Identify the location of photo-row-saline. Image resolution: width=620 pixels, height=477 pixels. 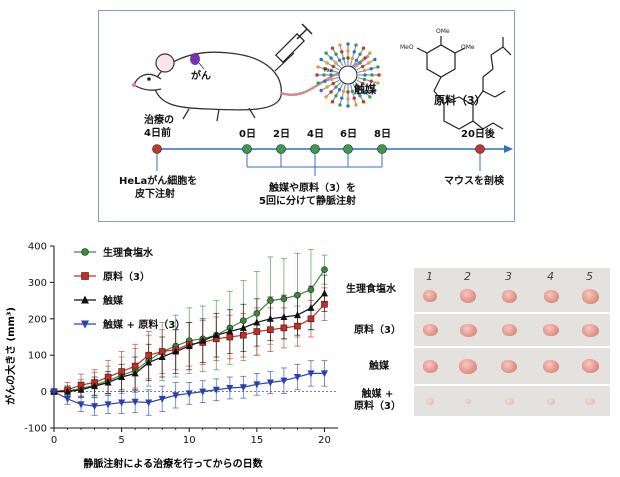
(512, 290).